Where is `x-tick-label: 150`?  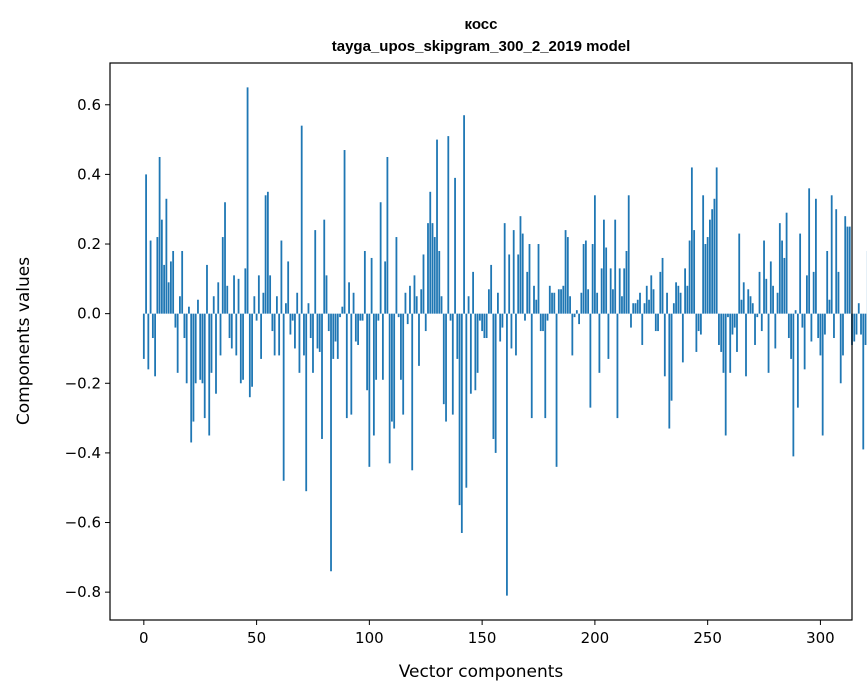 x-tick-label: 150 is located at coordinates (482, 638).